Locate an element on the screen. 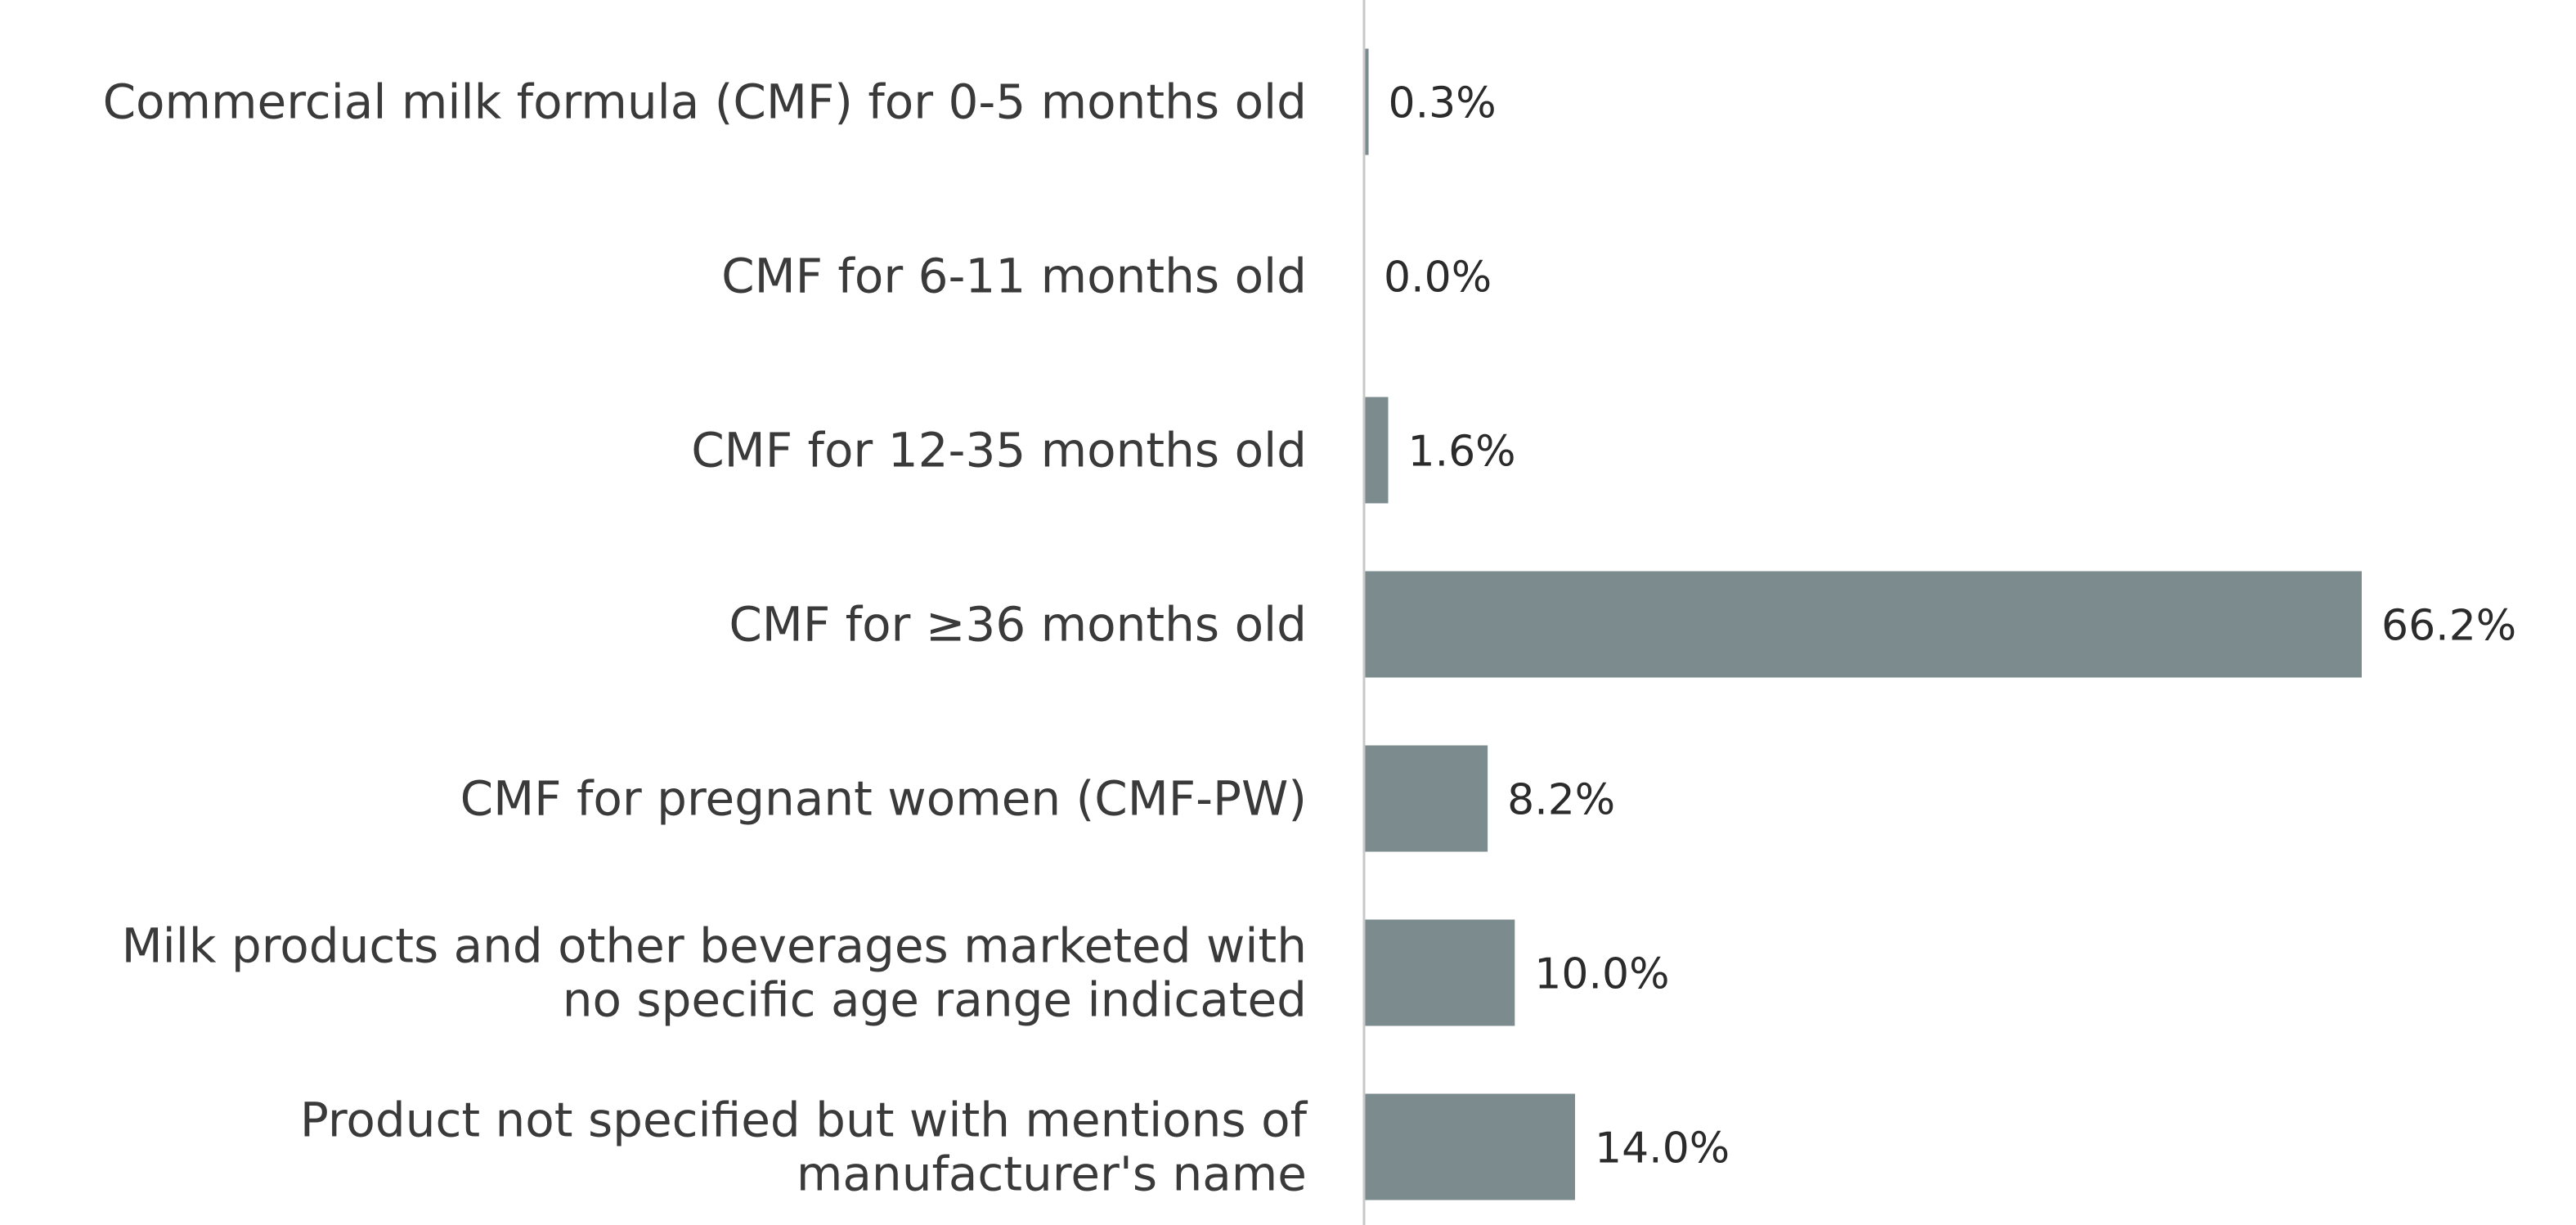 The height and width of the screenshot is (1225, 2576). category-label-4-line-0: CMF for pregnant women (CMF-PW) is located at coordinates (884, 799).